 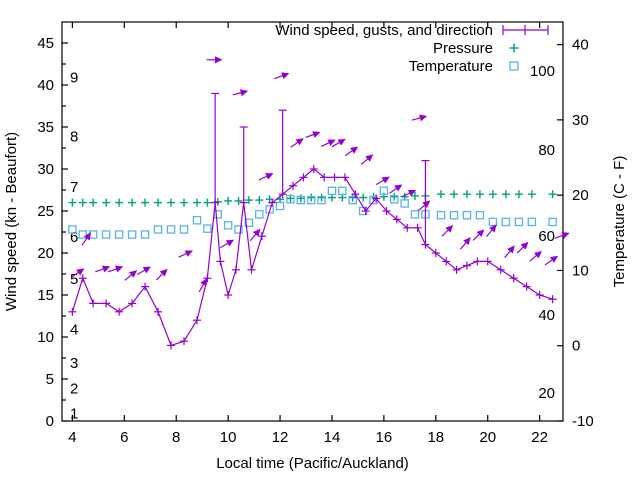 What do you see at coordinates (50, 379) in the screenshot?
I see `y-tick-label: 5` at bounding box center [50, 379].